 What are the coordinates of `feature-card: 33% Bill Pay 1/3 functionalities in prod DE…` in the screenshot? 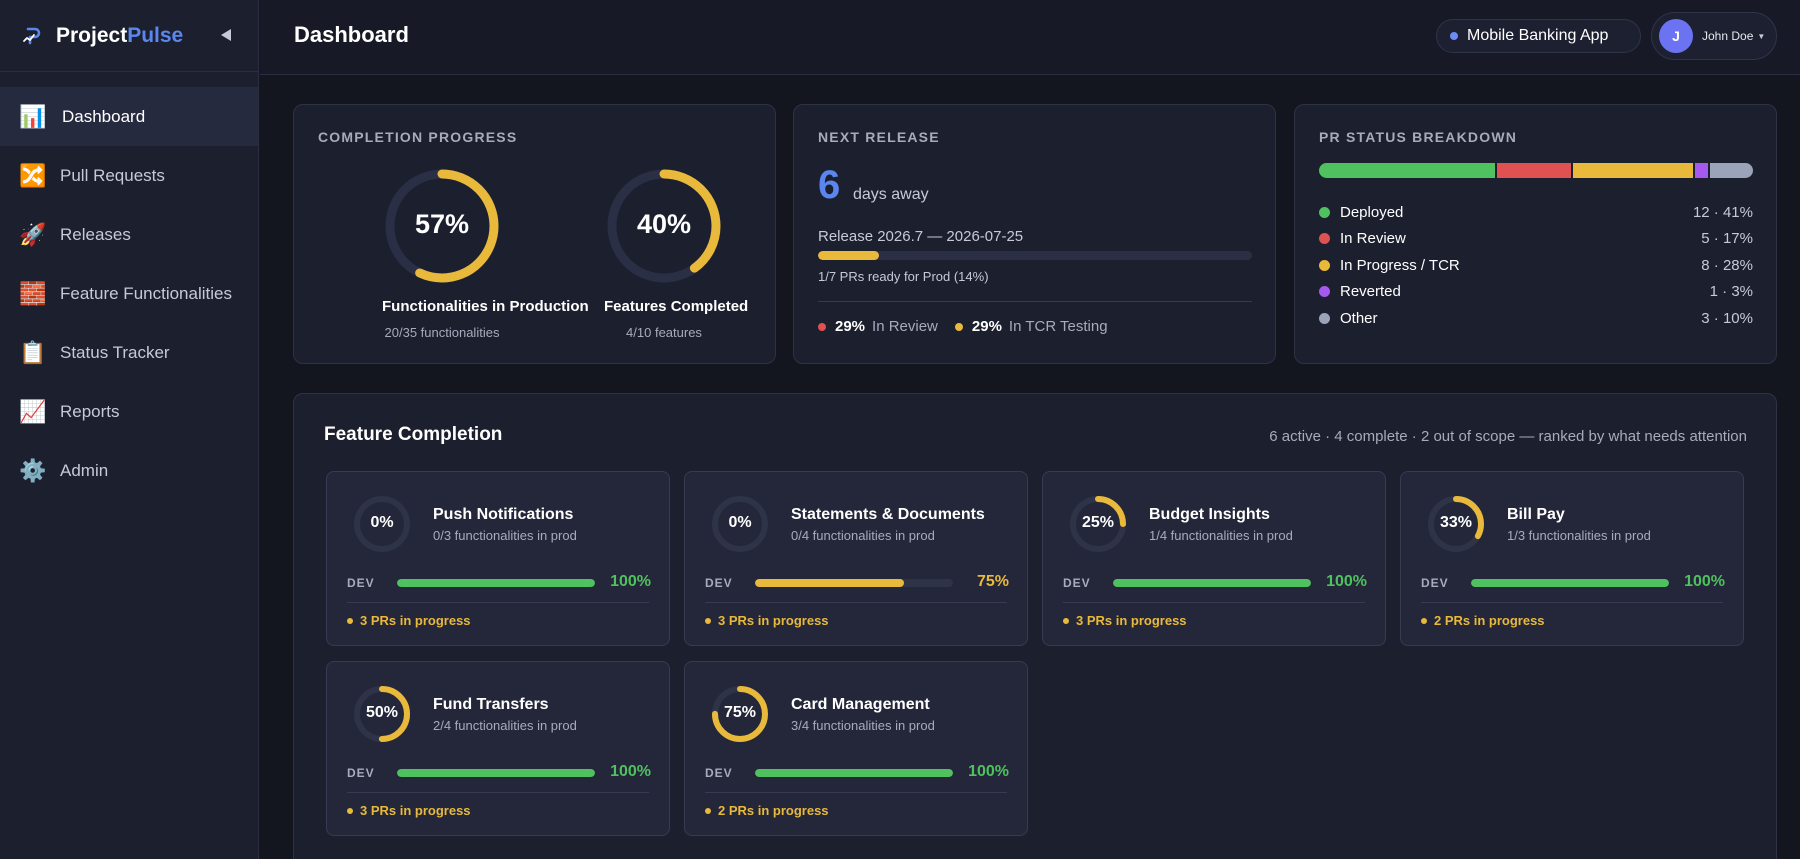 It's located at (1572, 558).